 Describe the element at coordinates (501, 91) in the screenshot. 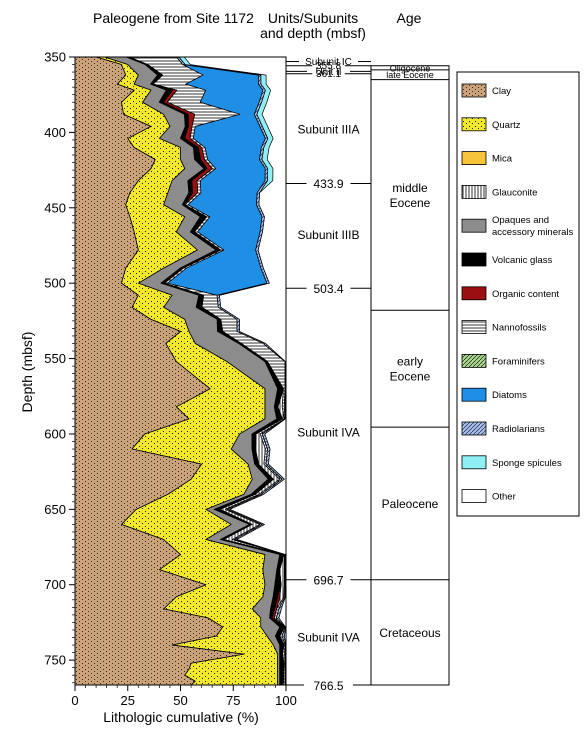

I see `legend-label-clay: Clay` at that location.